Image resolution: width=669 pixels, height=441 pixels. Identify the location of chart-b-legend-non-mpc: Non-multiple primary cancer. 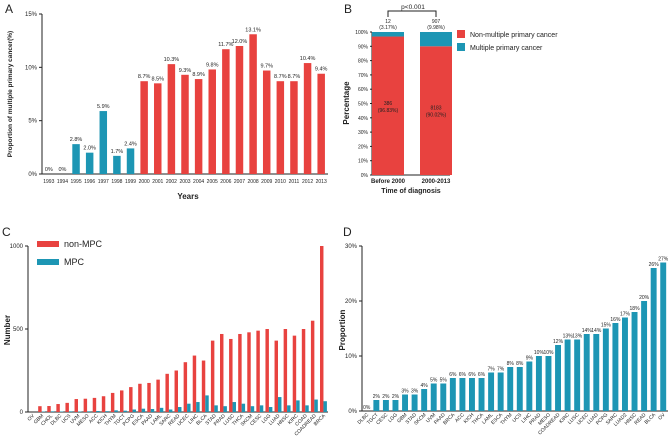
(514, 35).